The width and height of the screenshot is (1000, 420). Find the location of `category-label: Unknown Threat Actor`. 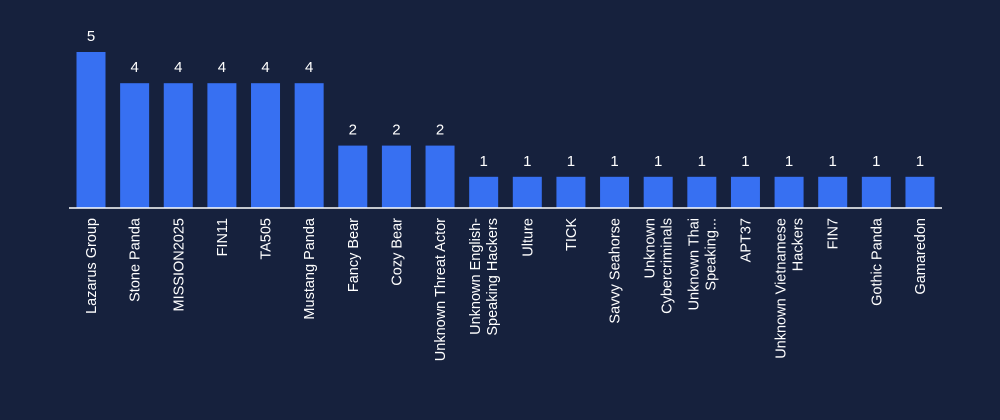

category-label: Unknown Threat Actor is located at coordinates (441, 289).